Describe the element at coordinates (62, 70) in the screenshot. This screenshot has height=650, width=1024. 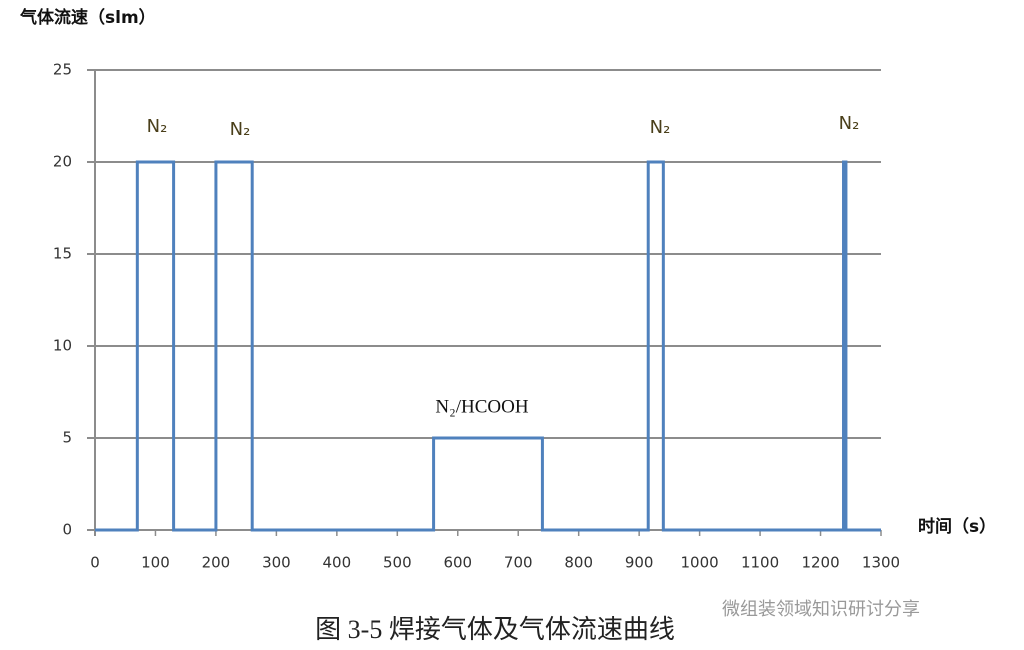
I see `y-tick-label: 25` at that location.